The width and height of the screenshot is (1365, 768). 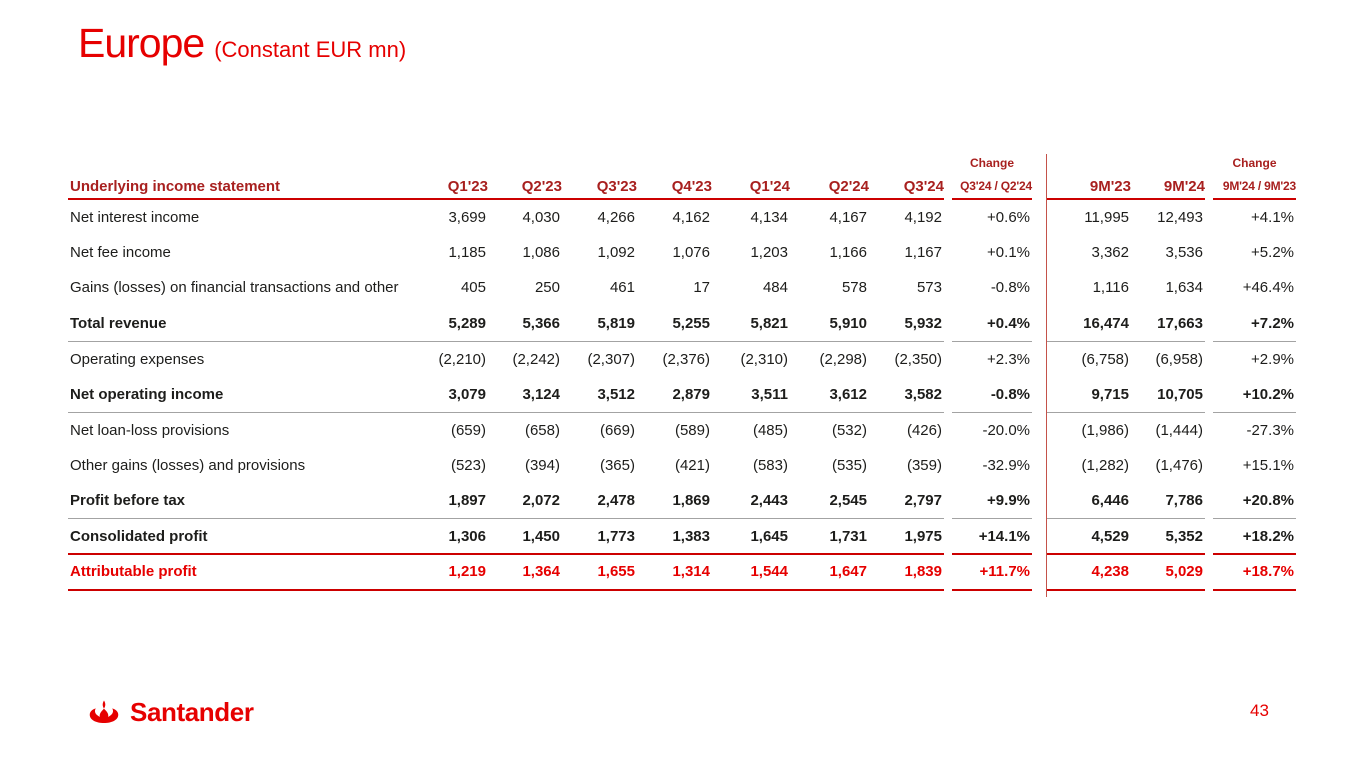 I want to click on cell-9m24: 5,029, so click(x=1168, y=572).